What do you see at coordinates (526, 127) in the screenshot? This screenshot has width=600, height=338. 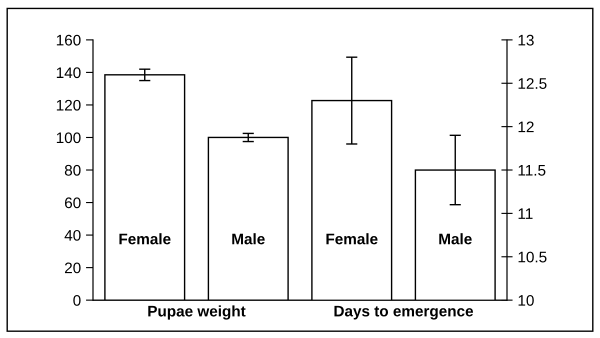 I see `y2-tick-label: 12` at bounding box center [526, 127].